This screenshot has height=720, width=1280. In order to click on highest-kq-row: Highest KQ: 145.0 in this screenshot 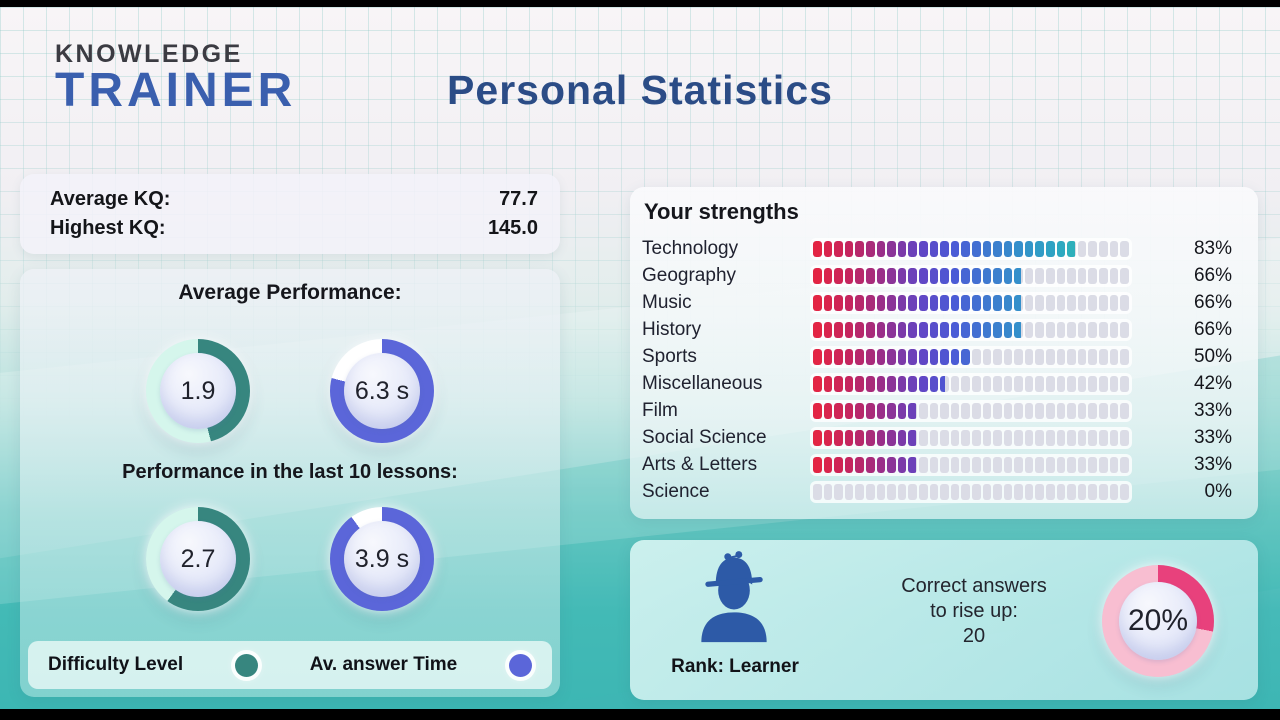, I will do `click(290, 228)`.